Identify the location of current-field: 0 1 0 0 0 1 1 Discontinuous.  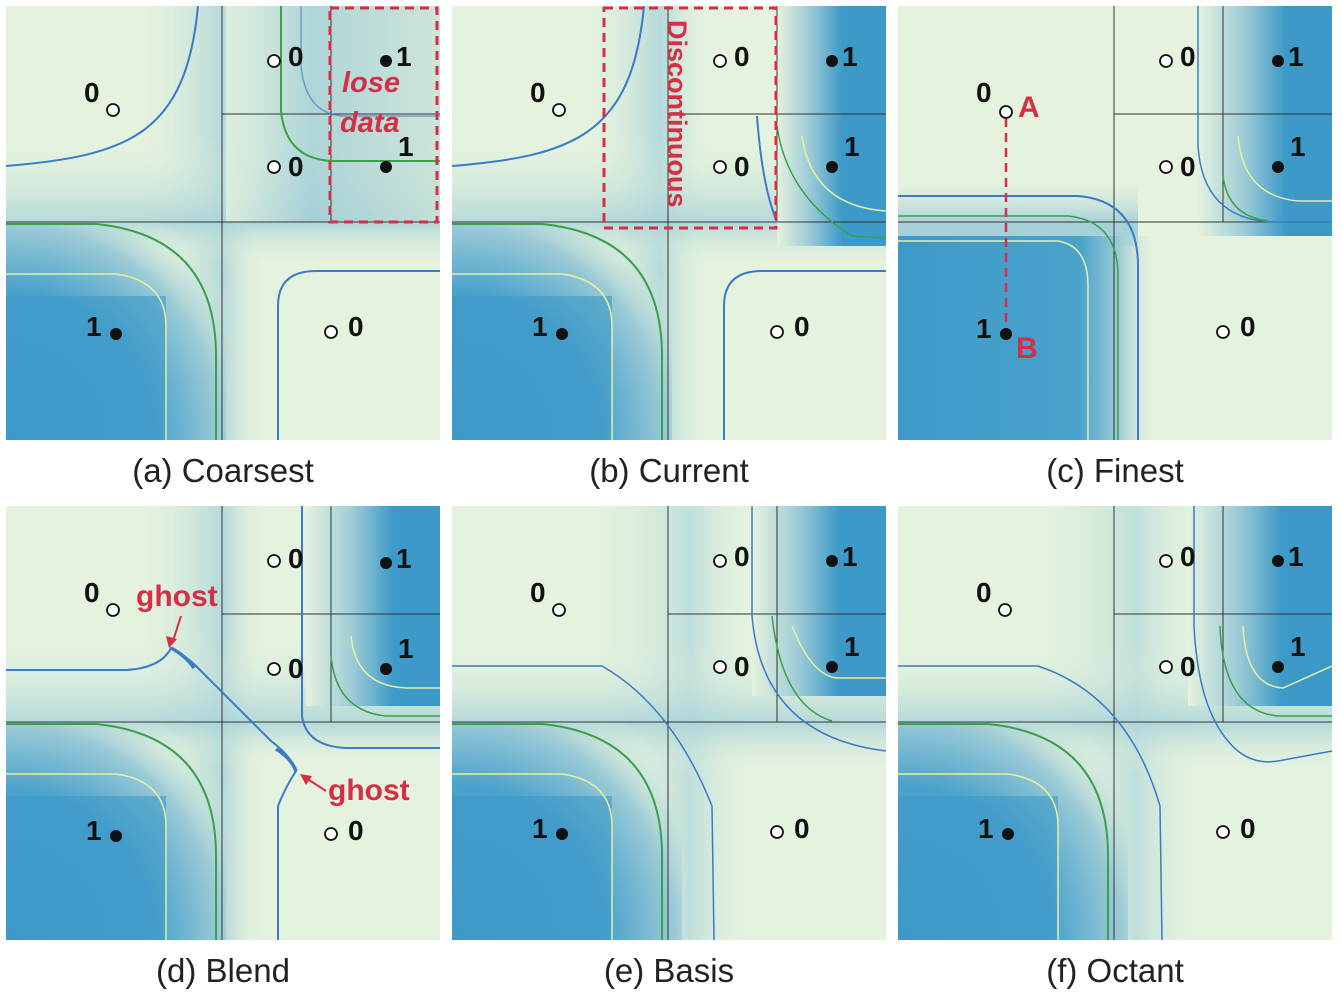
(669, 223).